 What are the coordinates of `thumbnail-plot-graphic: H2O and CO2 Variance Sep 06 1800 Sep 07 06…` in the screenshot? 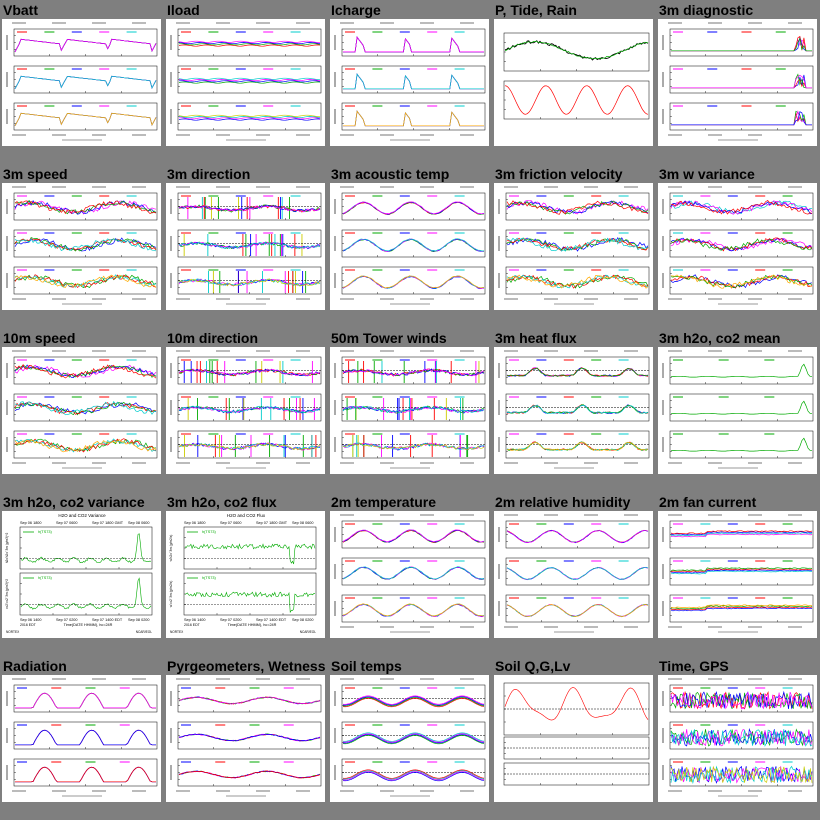 It's located at (79, 573).